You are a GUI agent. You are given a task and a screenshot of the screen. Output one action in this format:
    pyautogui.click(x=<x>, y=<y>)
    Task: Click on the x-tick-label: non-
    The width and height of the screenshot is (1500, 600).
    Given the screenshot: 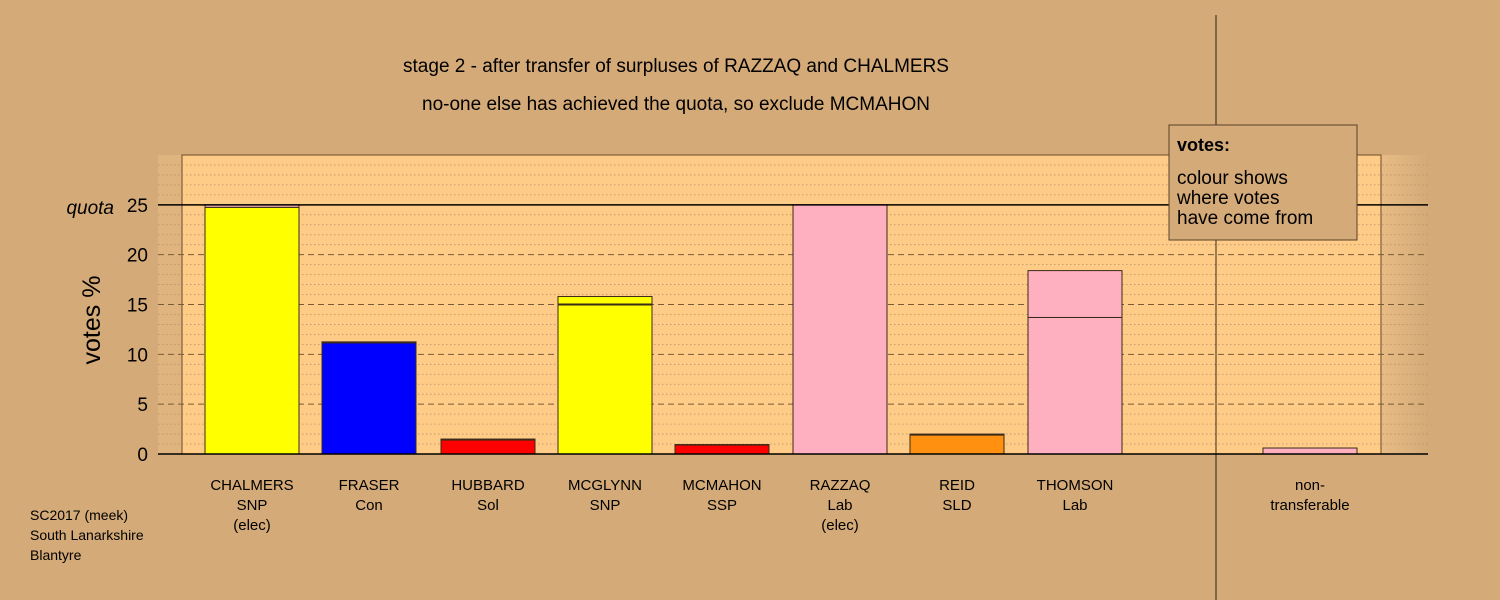 What is the action you would take?
    pyautogui.click(x=1310, y=485)
    